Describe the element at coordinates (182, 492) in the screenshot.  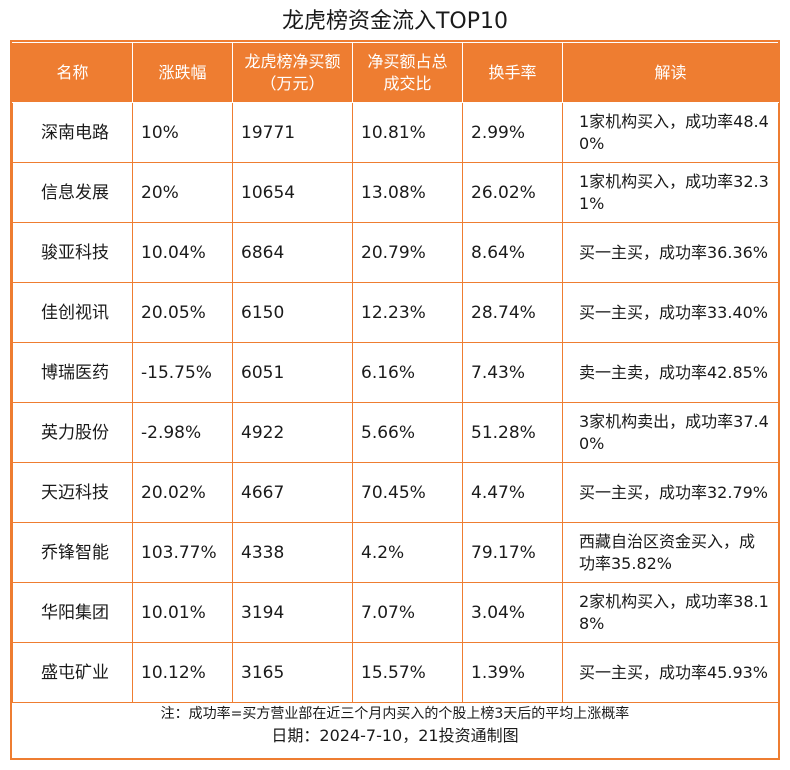
I see `change-cell: 20.02%` at that location.